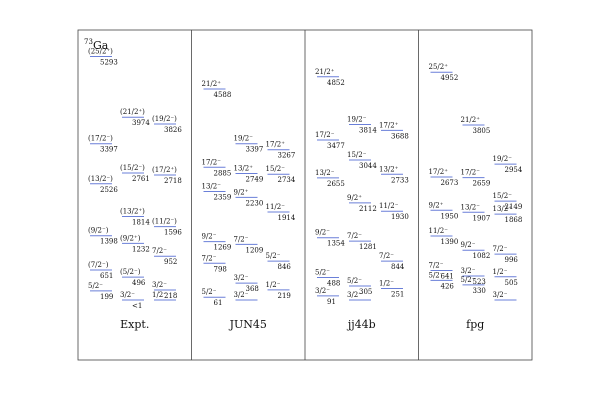  Describe the element at coordinates (285, 267) in the screenshot. I see `level-energy: 846` at that location.